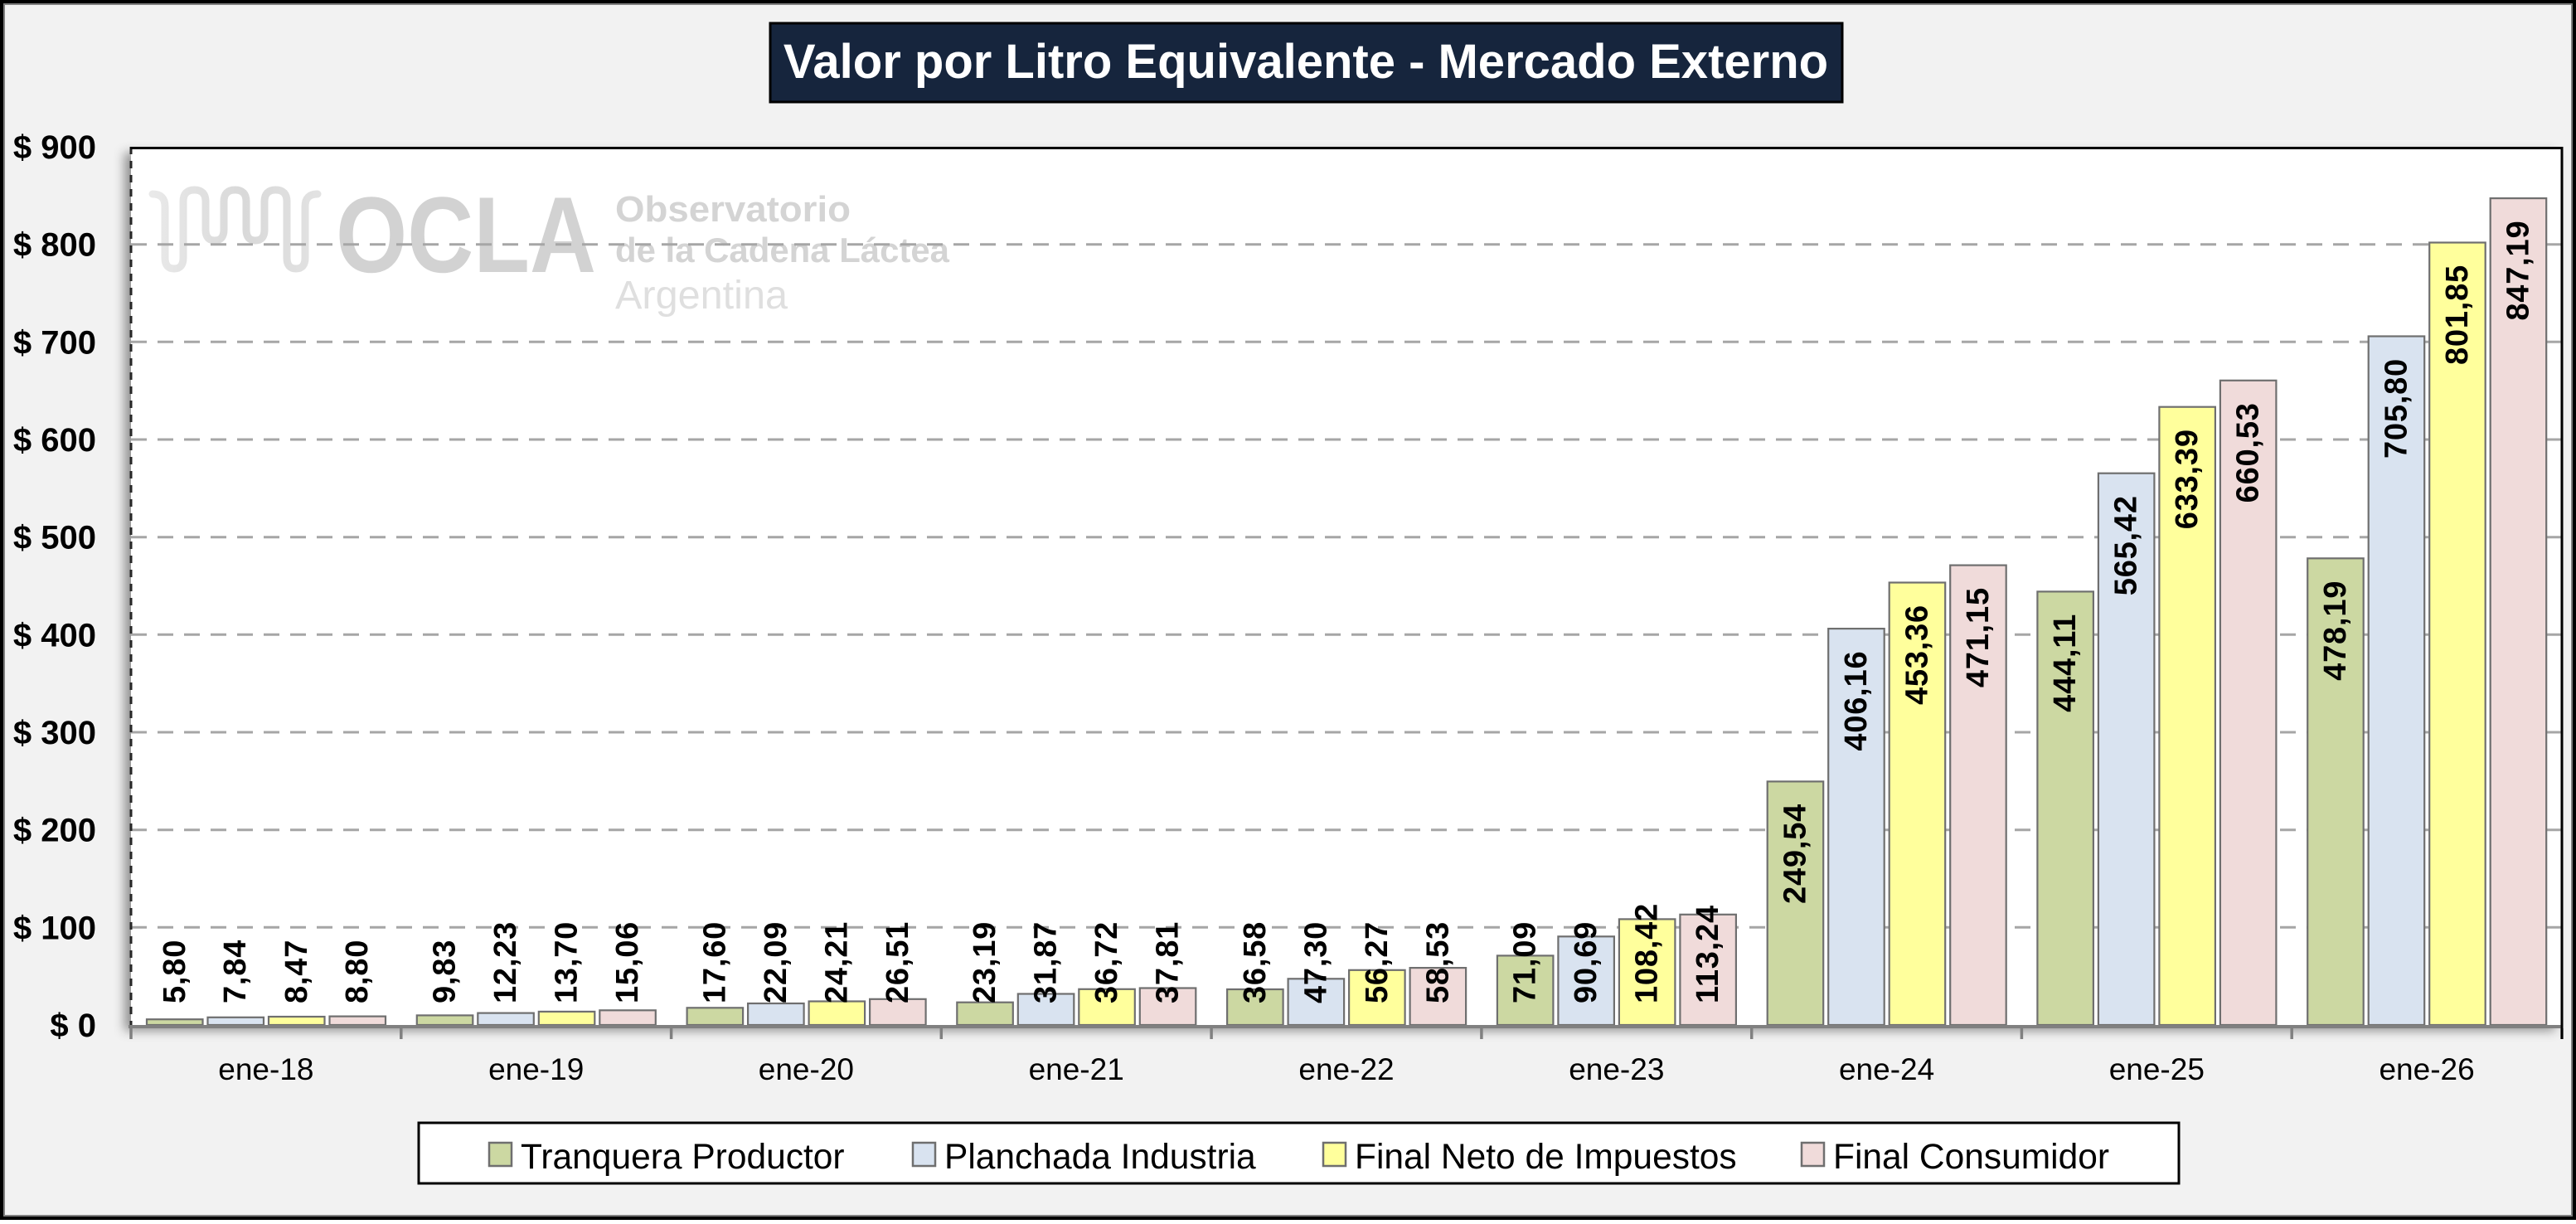 The image size is (2576, 1224). I want to click on svg-text: 23,19, so click(985, 962).